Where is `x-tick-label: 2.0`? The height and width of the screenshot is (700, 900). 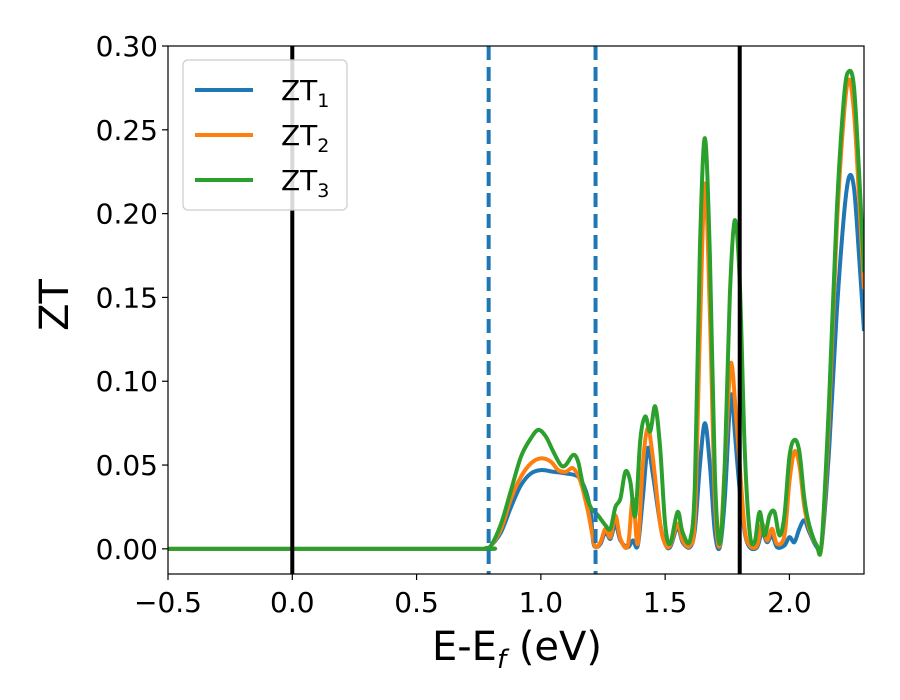 x-tick-label: 2.0 is located at coordinates (789, 602).